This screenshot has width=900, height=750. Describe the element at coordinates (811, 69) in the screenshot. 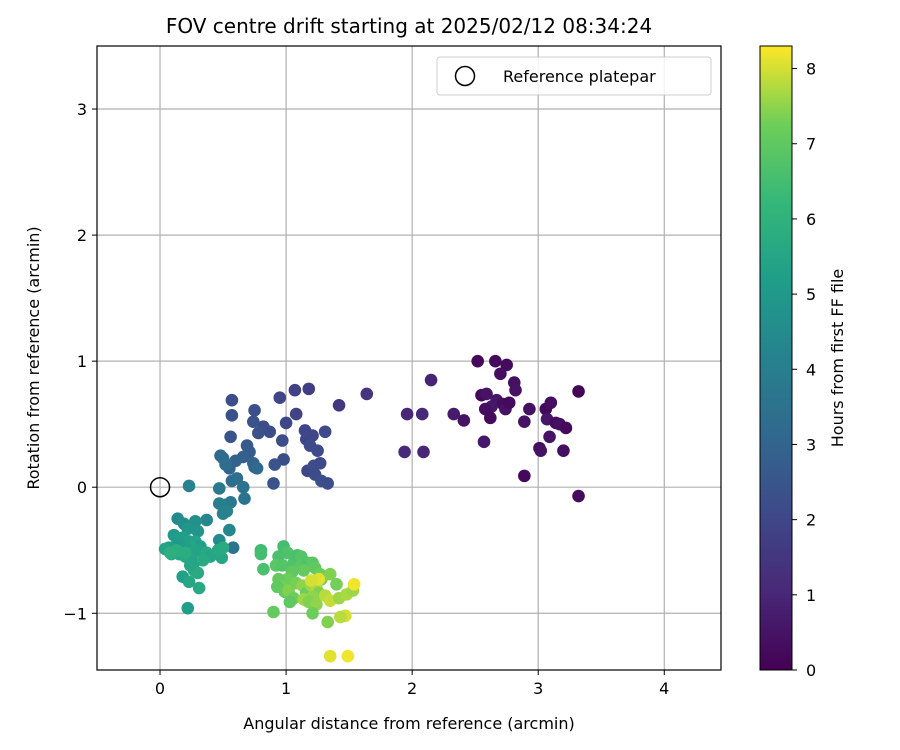

I see `colorbar-tick-label: 8` at that location.